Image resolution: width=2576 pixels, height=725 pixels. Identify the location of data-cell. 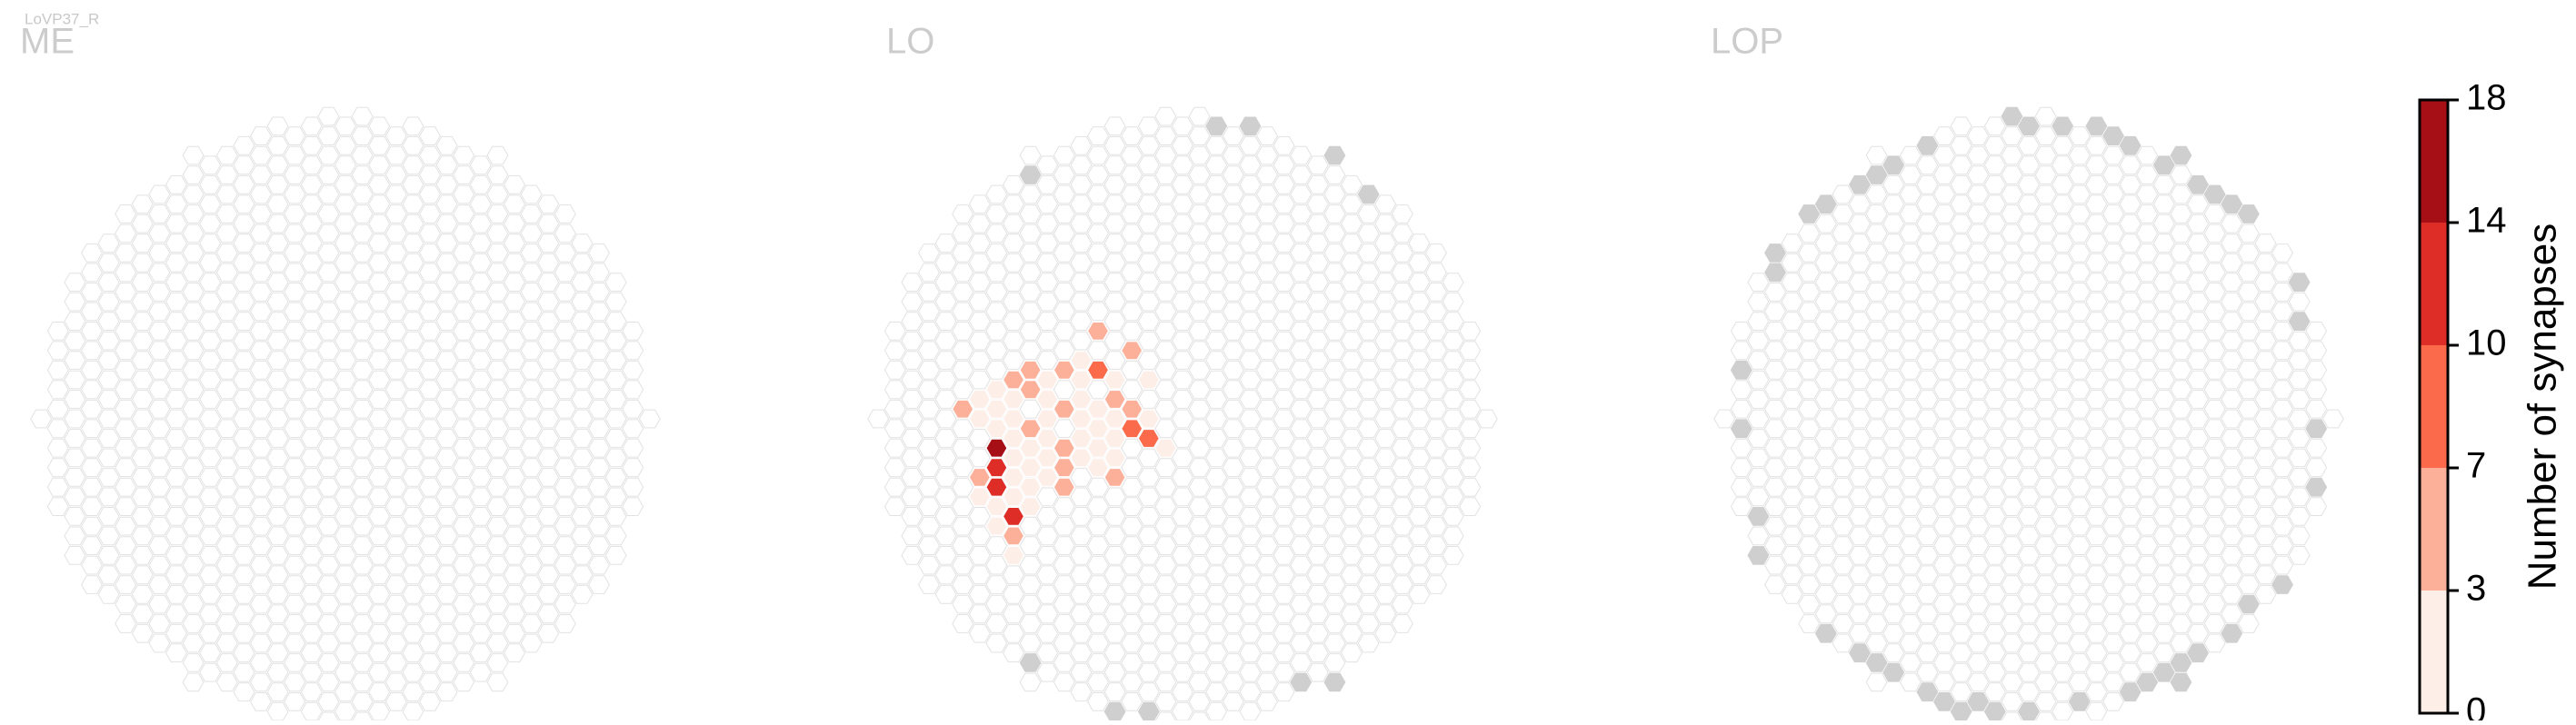
(979, 399).